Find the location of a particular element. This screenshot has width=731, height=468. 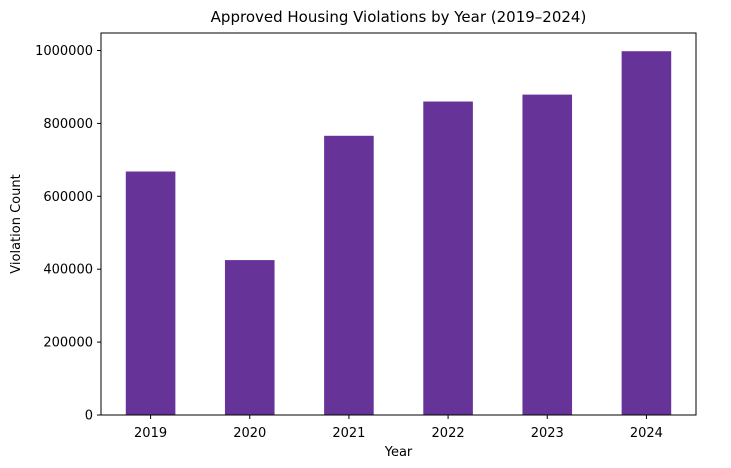

bar-2024 is located at coordinates (646, 233).